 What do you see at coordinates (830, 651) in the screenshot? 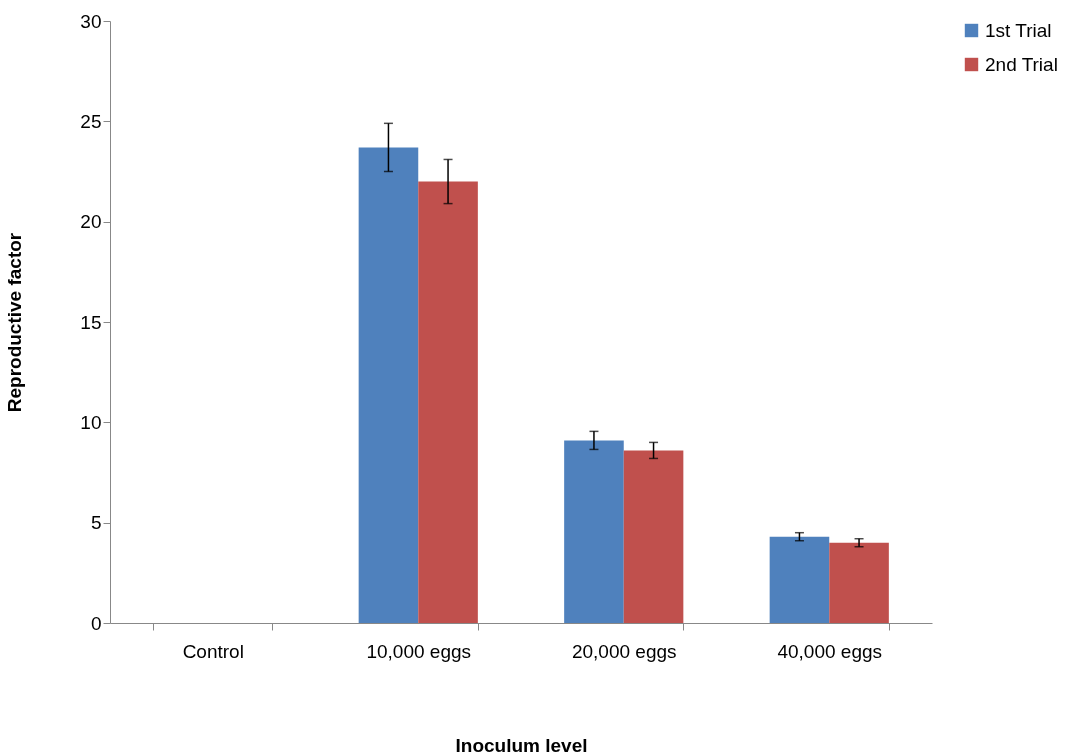
I see `x-tick-label: 40,000 eggs` at bounding box center [830, 651].